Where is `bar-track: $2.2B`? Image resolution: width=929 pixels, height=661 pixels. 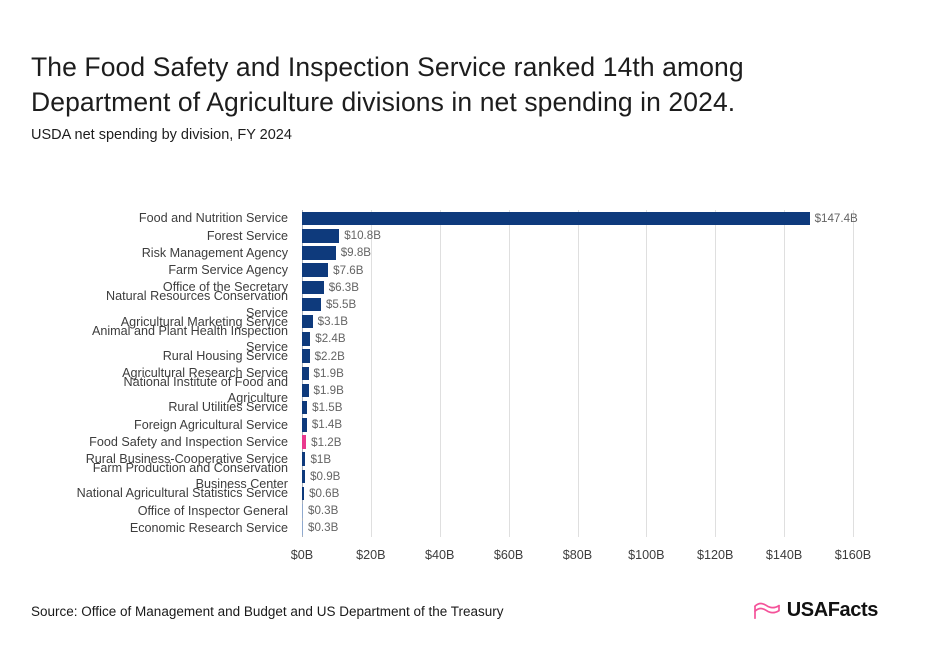
bar-track: $2.2B is located at coordinates (606, 356).